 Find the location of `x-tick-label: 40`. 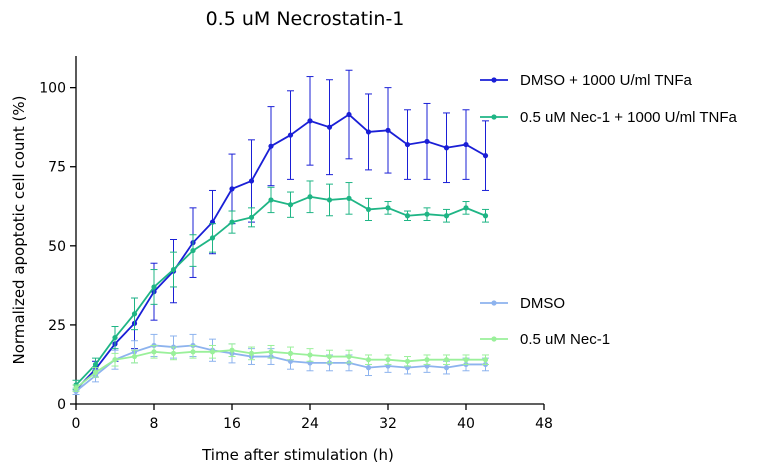

x-tick-label: 40 is located at coordinates (466, 424).